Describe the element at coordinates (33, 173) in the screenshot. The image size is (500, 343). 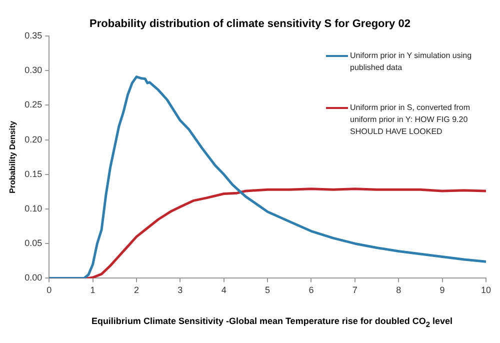
I see `y-tick-label: 0.15` at that location.